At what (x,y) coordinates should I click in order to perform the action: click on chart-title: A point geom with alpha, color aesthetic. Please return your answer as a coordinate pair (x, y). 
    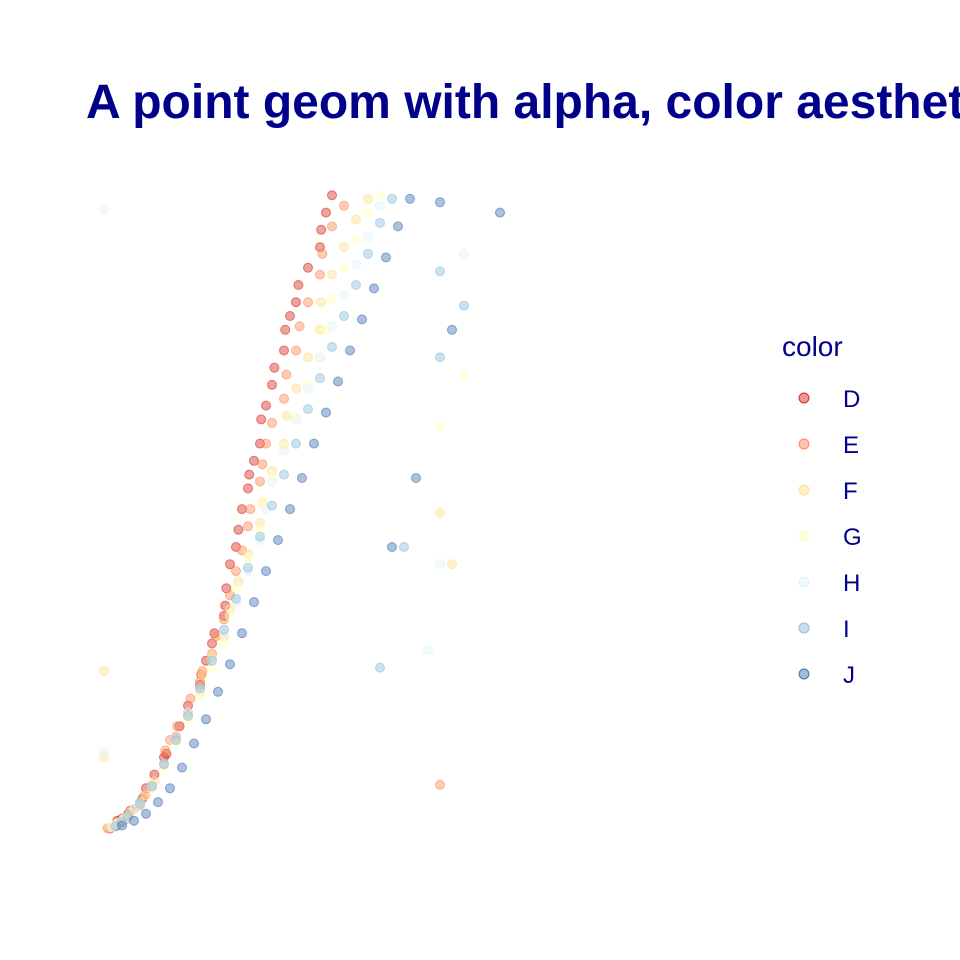
    Looking at the image, I should click on (523, 102).